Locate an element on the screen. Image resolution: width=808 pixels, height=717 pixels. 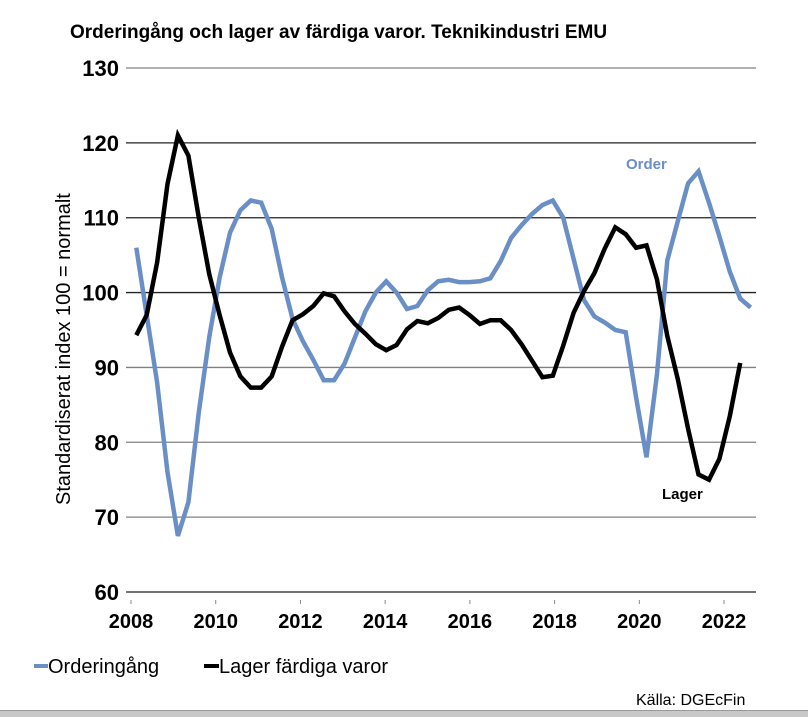
y-tick-label: 130 is located at coordinates (100, 68).